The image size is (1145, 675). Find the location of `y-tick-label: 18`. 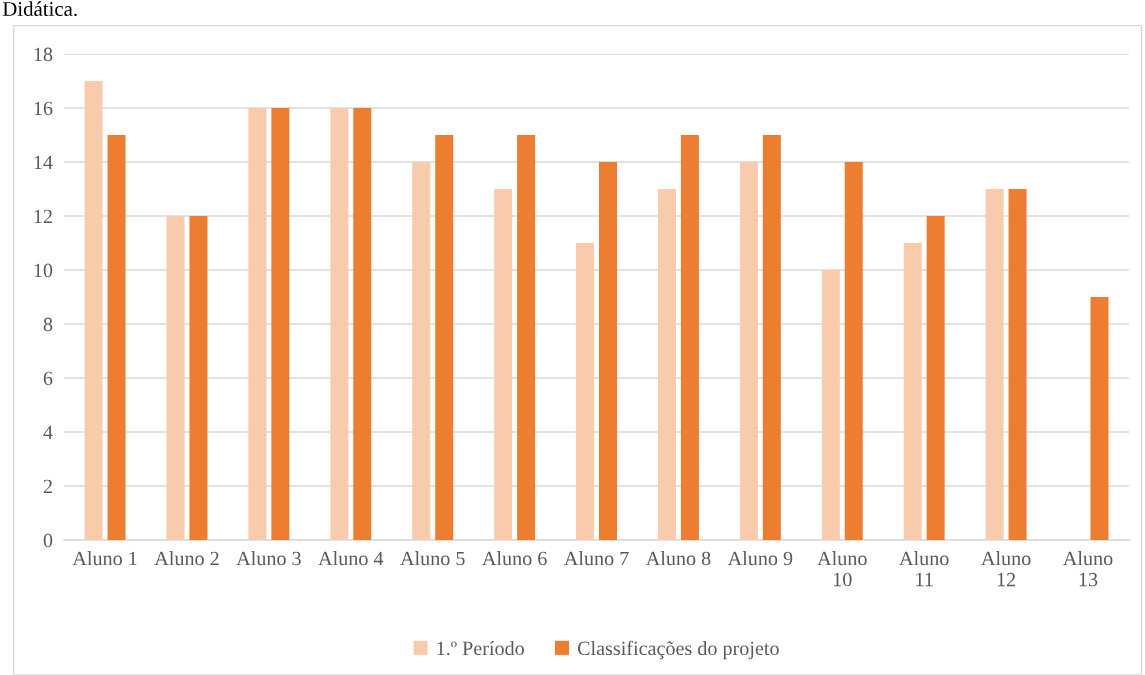

y-tick-label: 18 is located at coordinates (43, 54).